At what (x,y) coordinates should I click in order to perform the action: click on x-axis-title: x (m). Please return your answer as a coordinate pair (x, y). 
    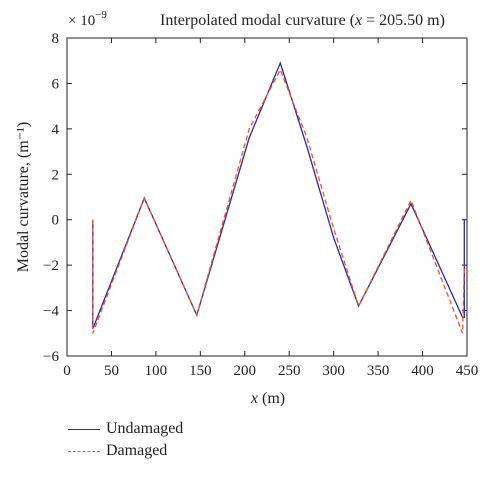
    Looking at the image, I should click on (267, 398).